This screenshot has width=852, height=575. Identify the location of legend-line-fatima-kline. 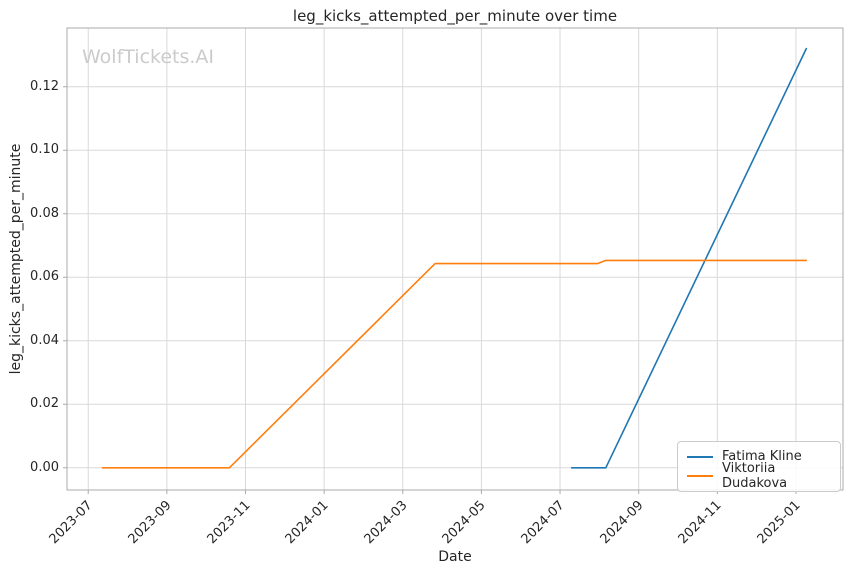
(700, 456).